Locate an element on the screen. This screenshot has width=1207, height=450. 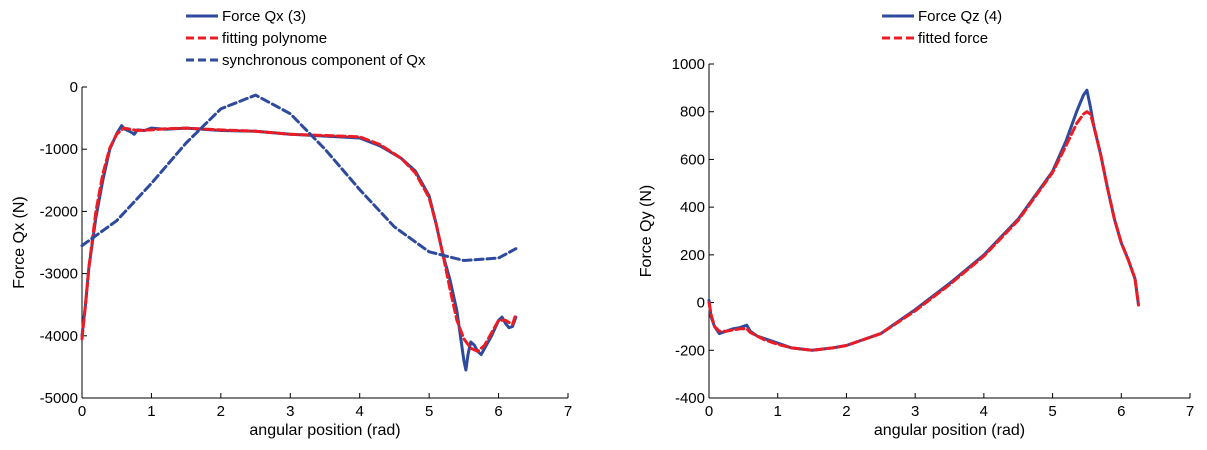
legend-label: Force Qz (4) is located at coordinates (960, 16).